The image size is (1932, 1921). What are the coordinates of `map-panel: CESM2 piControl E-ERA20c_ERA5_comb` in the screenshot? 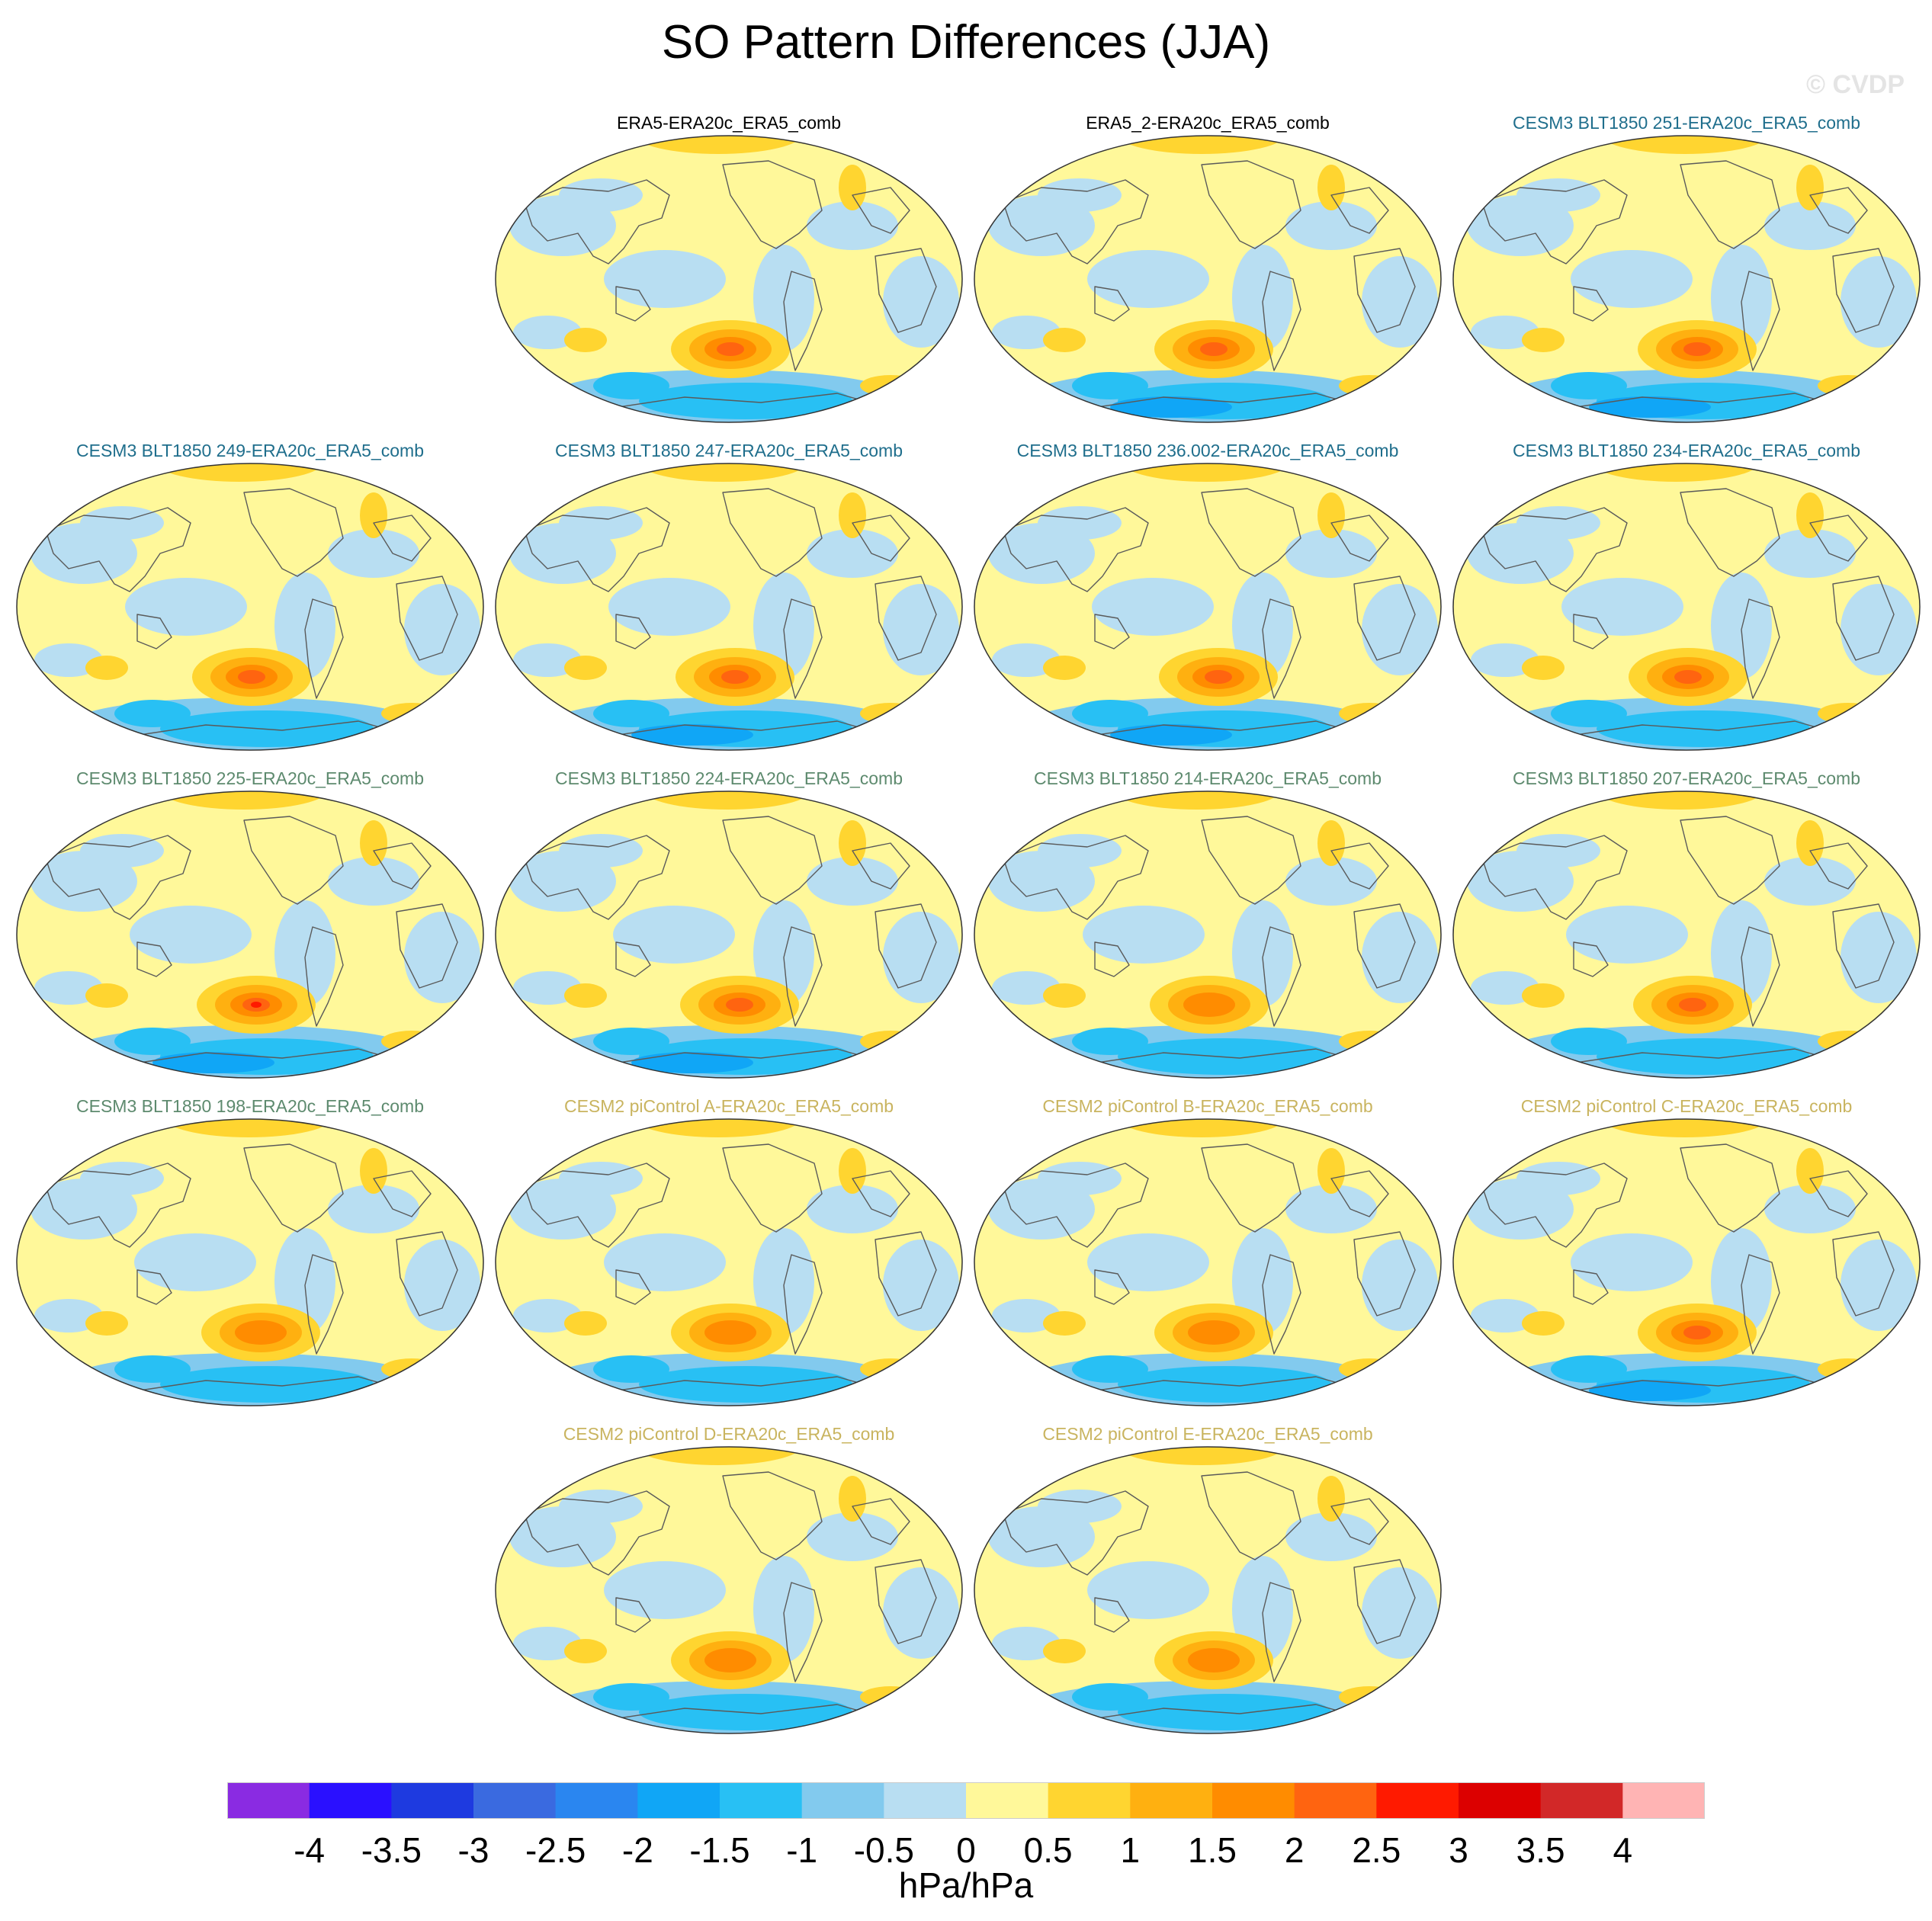 It's located at (1207, 1584).